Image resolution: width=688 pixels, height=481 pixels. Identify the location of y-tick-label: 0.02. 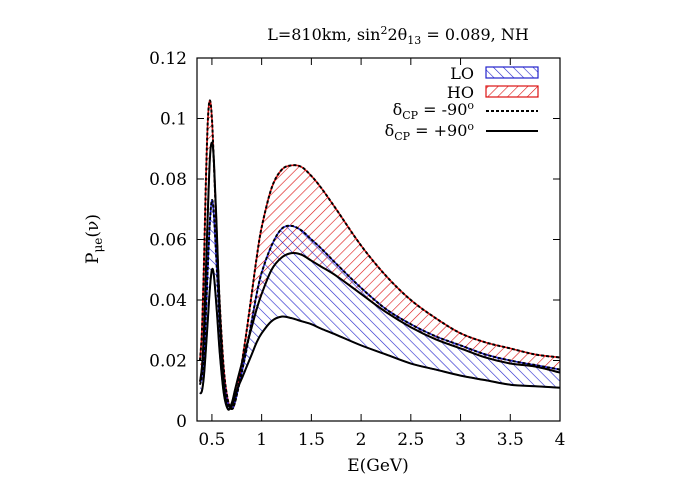
(168, 362).